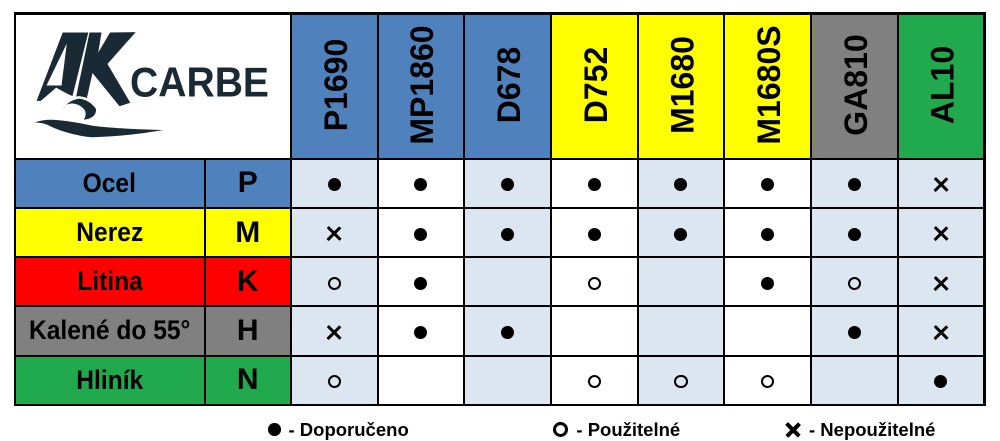 Image resolution: width=1000 pixels, height=441 pixels. I want to click on svg-text: CARBE, so click(199, 81).